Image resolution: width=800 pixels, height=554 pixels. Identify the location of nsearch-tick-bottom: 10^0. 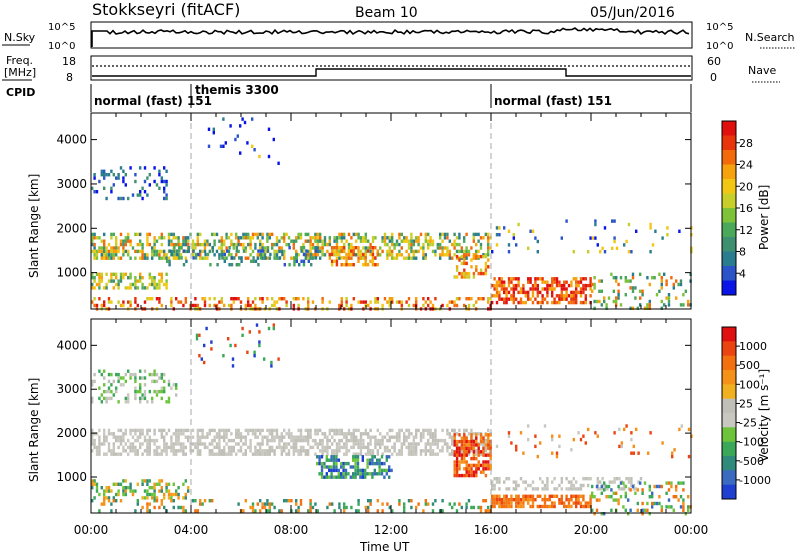
(719, 46).